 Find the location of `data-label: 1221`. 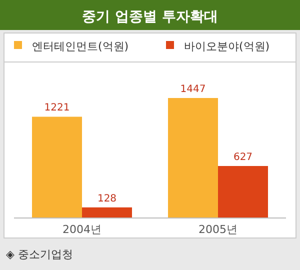

data-label: 1221 is located at coordinates (57, 108).